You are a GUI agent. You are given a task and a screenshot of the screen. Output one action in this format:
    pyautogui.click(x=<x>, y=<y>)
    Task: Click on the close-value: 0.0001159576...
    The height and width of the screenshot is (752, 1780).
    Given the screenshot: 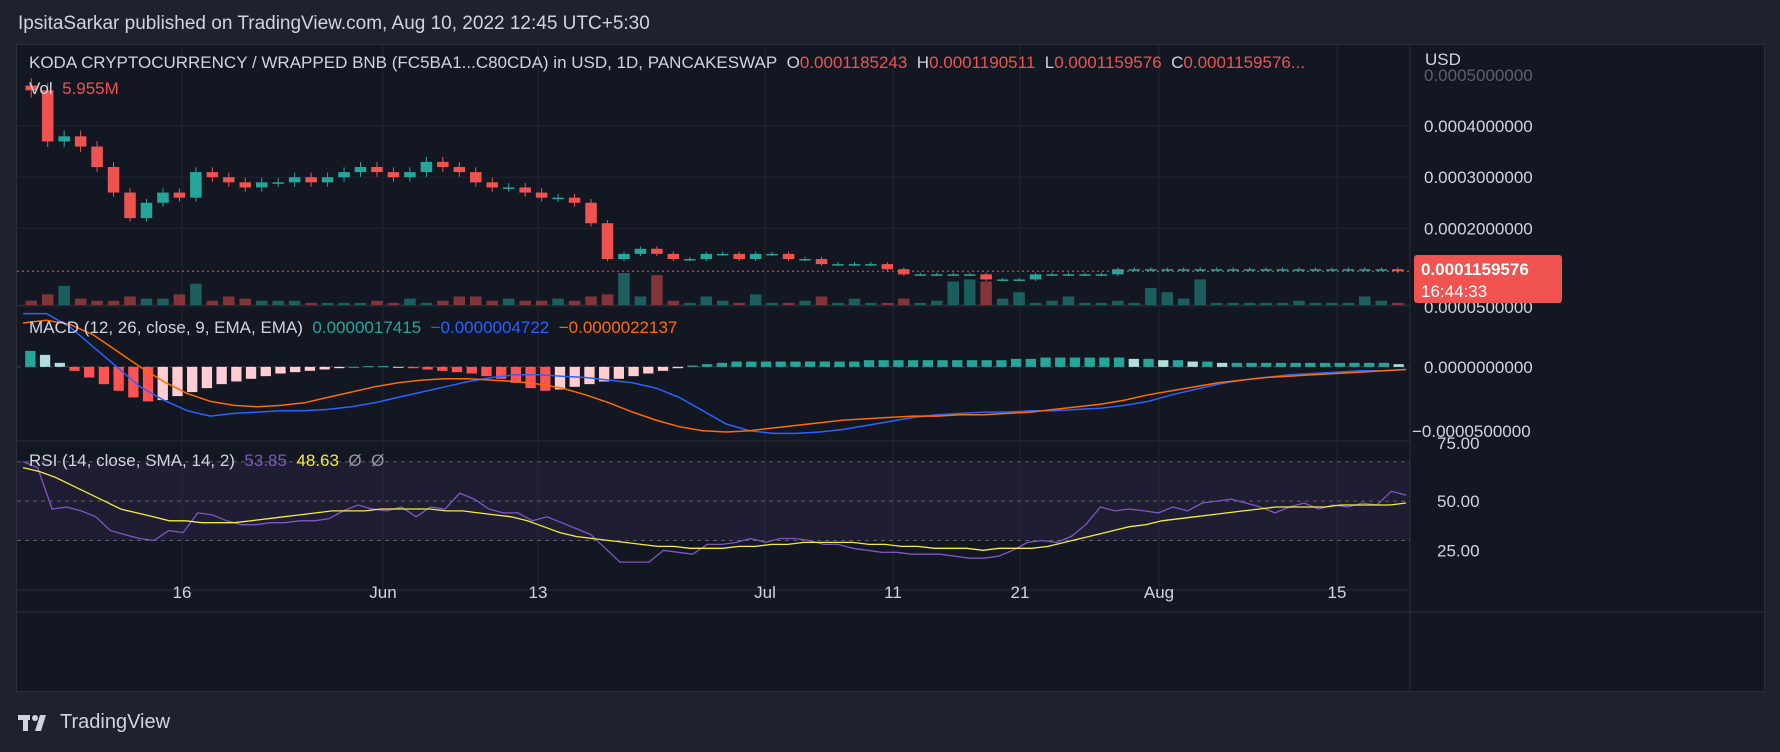 What is the action you would take?
    pyautogui.click(x=1244, y=62)
    